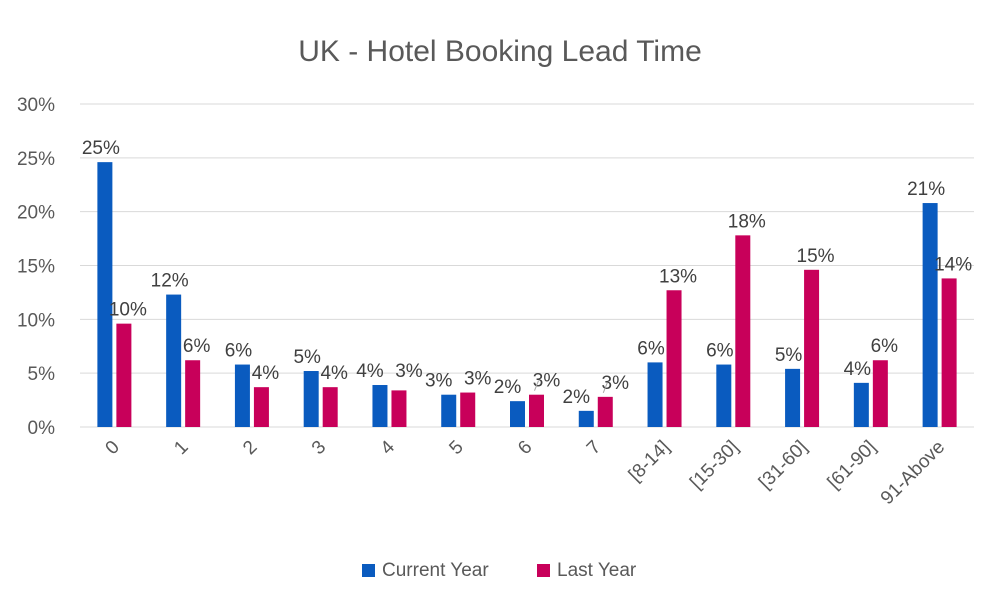 The image size is (1000, 609). Describe the element at coordinates (594, 448) in the screenshot. I see `x-tick-label: 7` at that location.